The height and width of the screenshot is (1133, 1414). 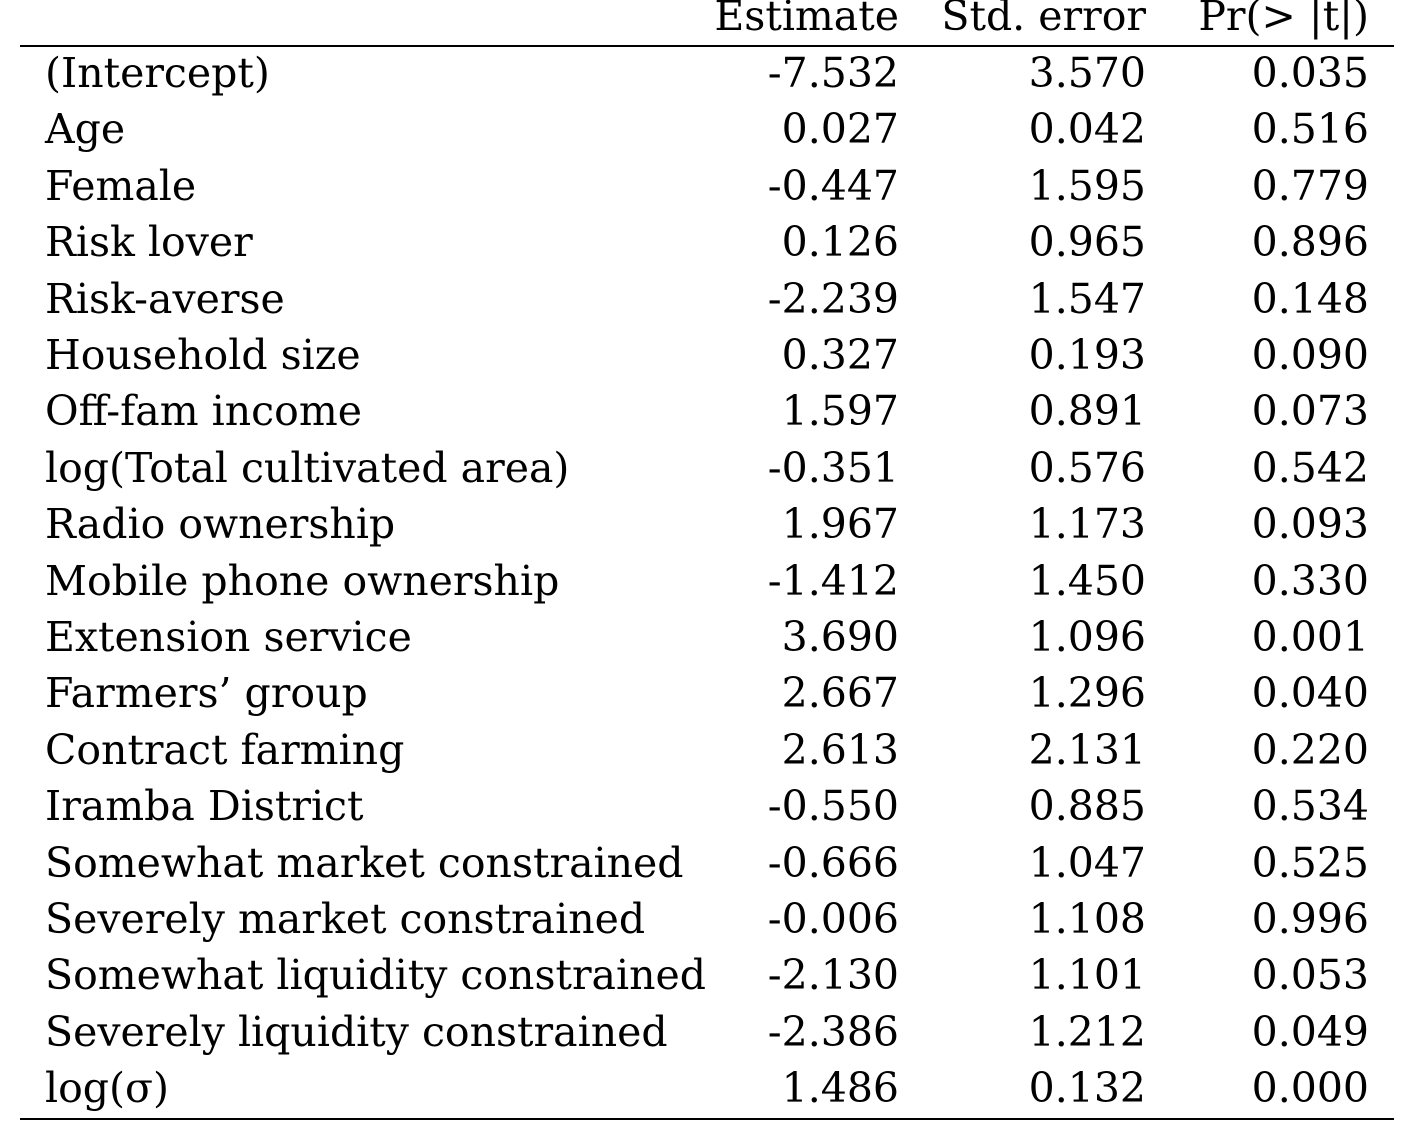 I want to click on p-value-cell: 0.896, so click(x=1310, y=242).